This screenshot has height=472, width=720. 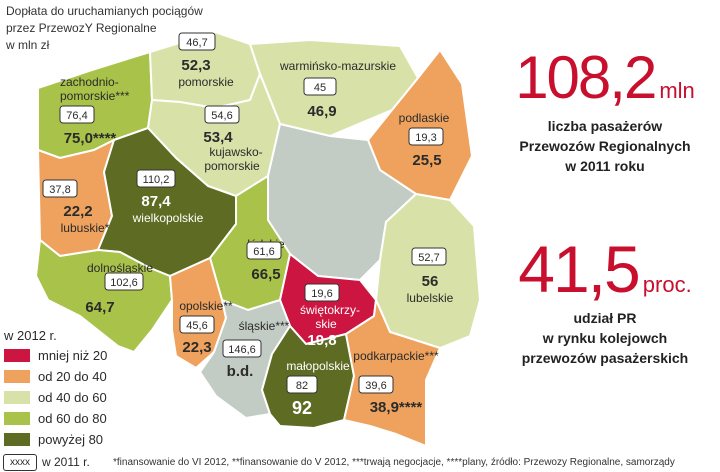 I want to click on value-2012: 53,4, so click(x=218, y=137).